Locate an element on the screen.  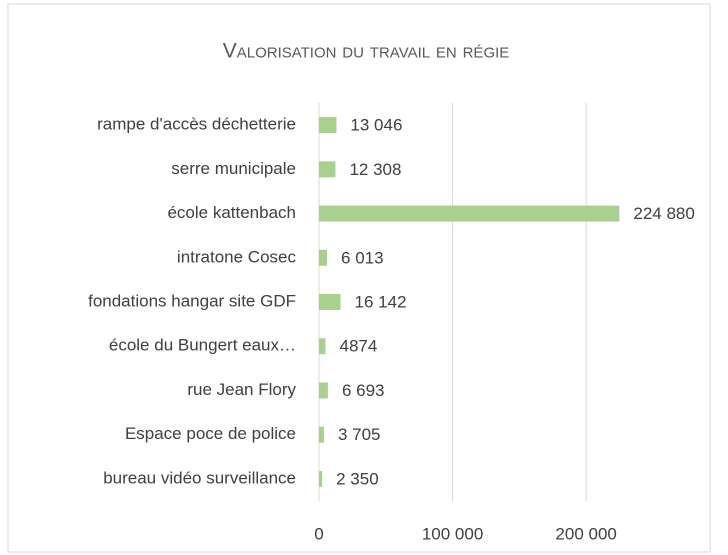
x-tick-label: 200 000 is located at coordinates (585, 533).